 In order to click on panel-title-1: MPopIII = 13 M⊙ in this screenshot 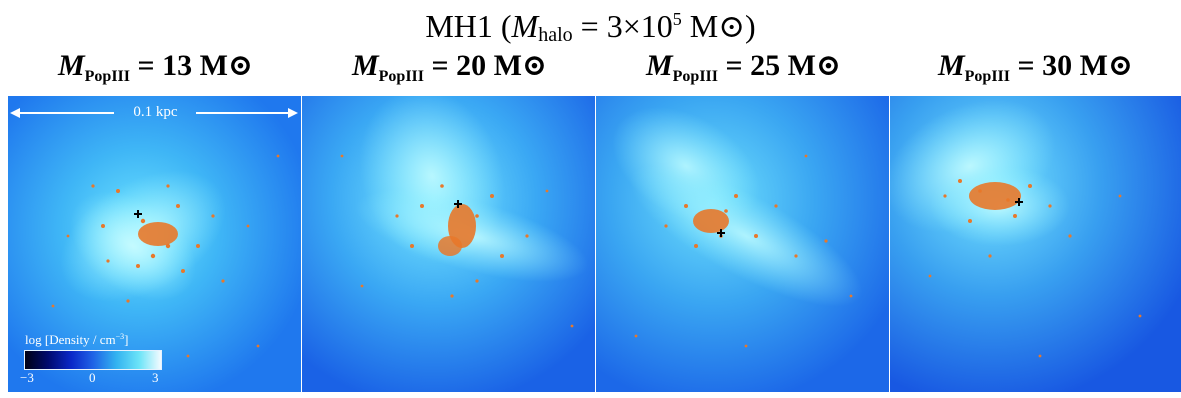, I will do `click(155, 66)`.